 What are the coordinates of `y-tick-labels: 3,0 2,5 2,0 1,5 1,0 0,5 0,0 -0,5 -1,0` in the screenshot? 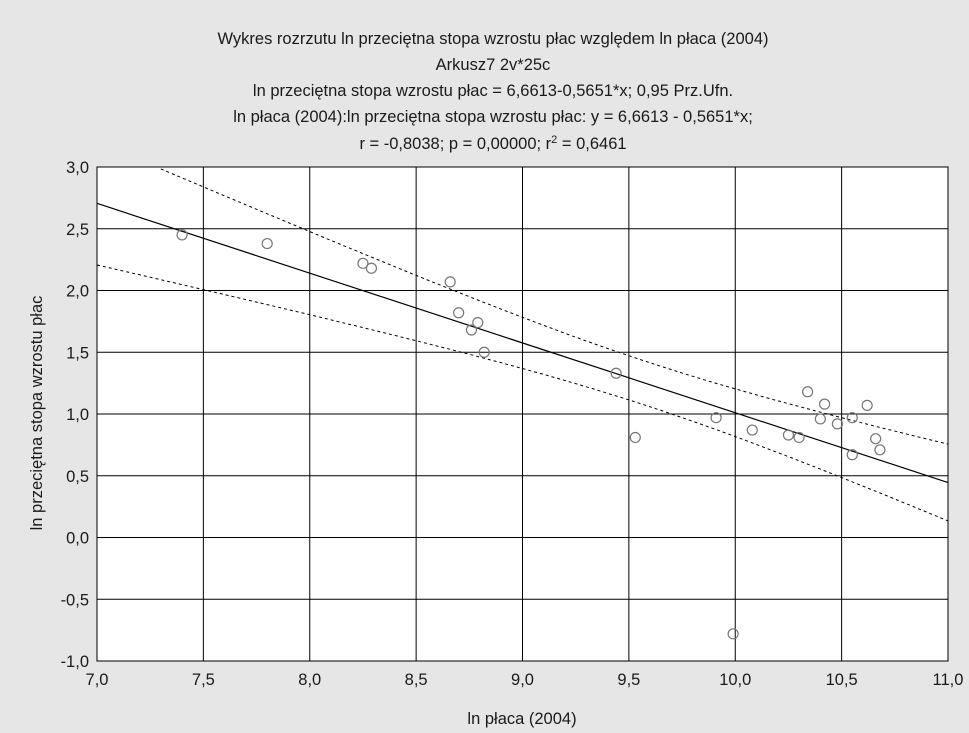 It's located at (75, 415).